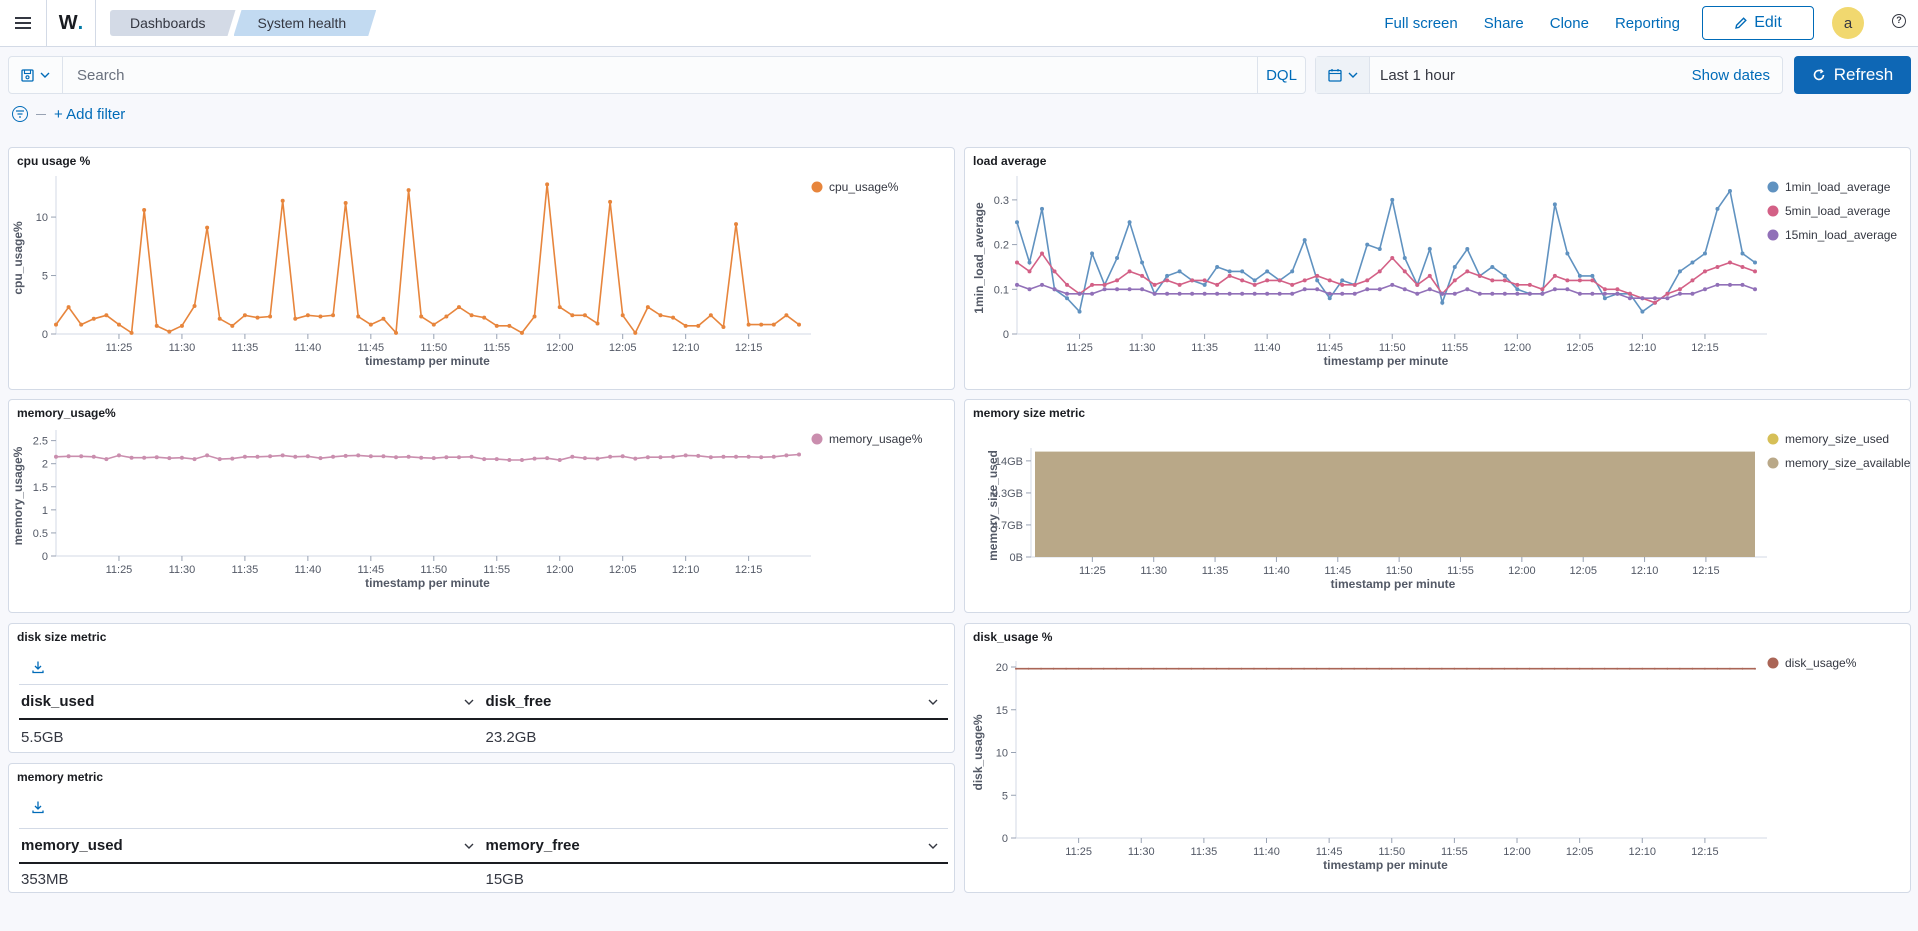 This screenshot has height=931, width=1918. Describe the element at coordinates (876, 439) in the screenshot. I see `legend-label: memory_usage%` at that location.